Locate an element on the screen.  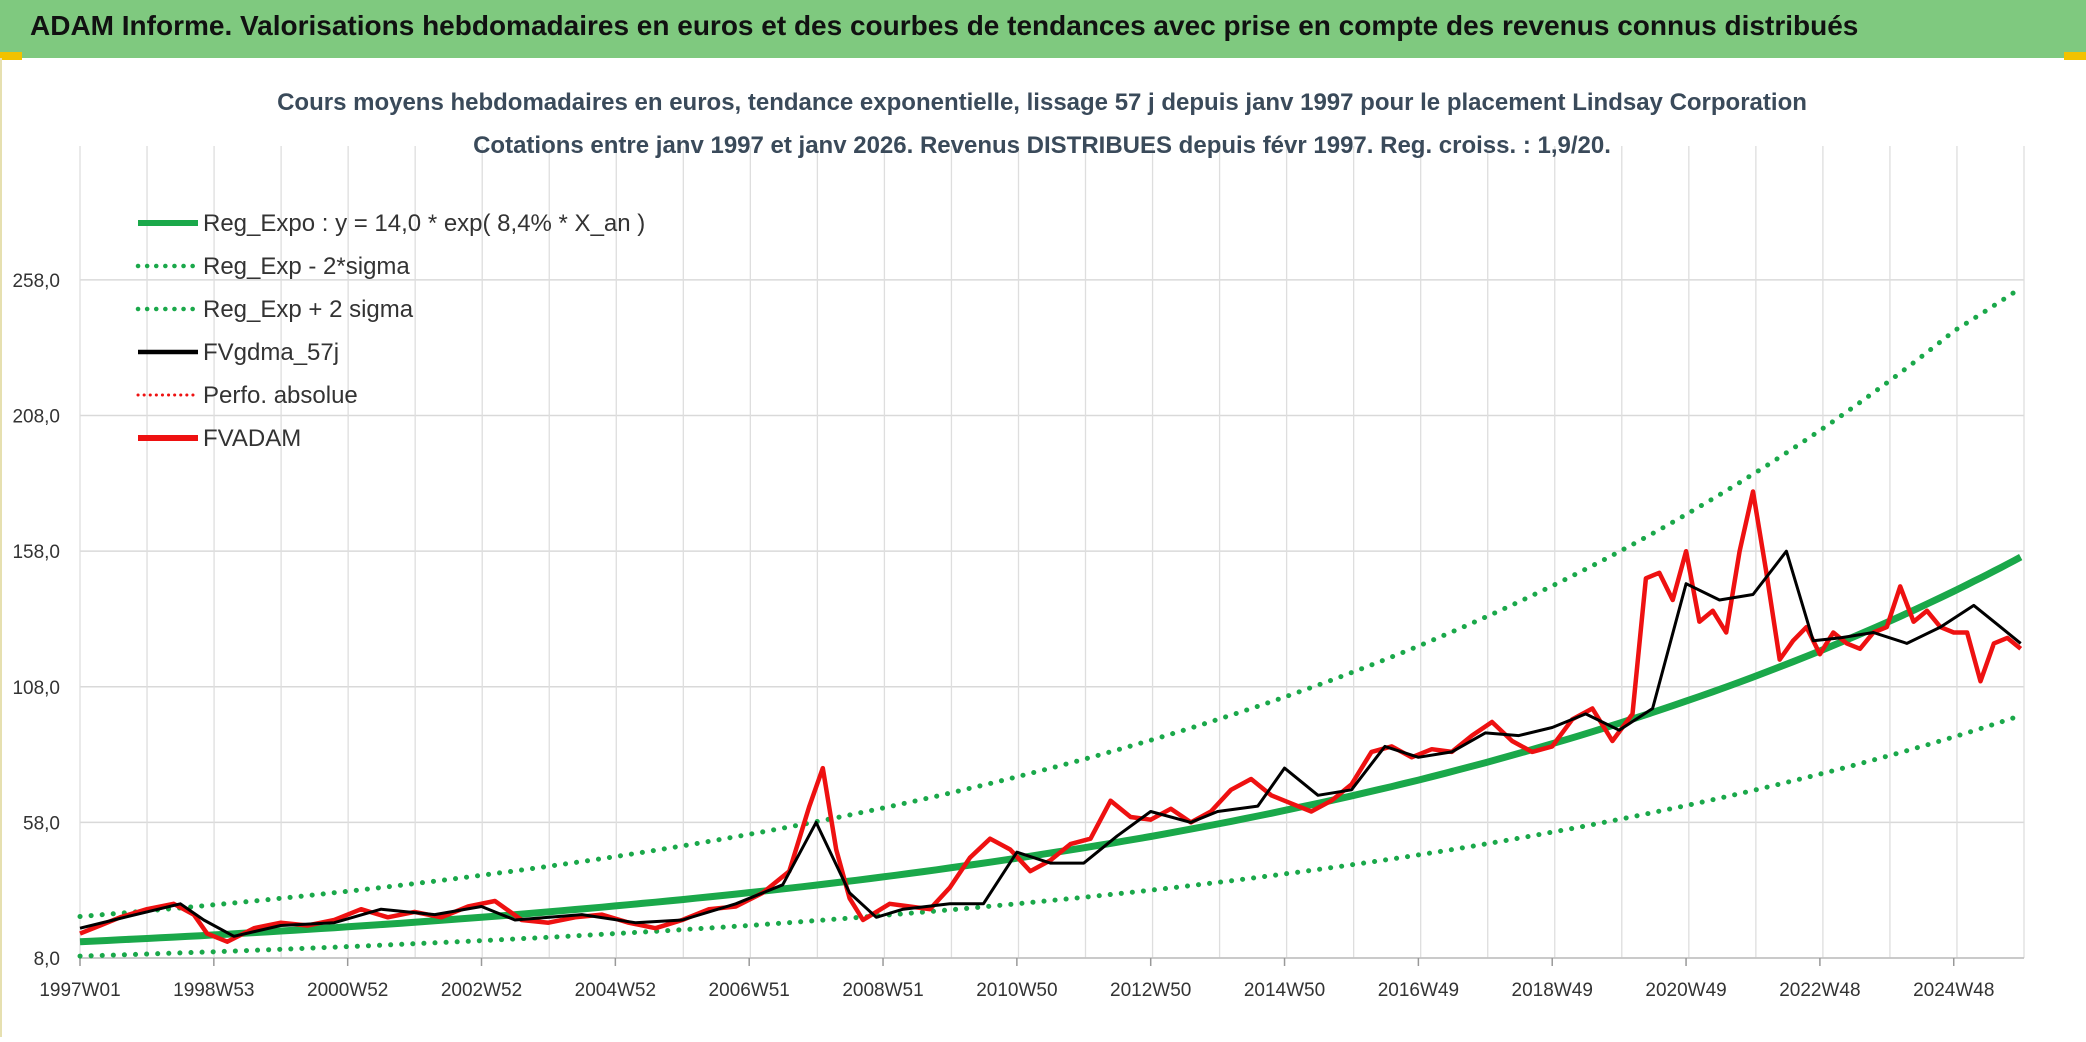
legend-label: FVADAM is located at coordinates (252, 438).